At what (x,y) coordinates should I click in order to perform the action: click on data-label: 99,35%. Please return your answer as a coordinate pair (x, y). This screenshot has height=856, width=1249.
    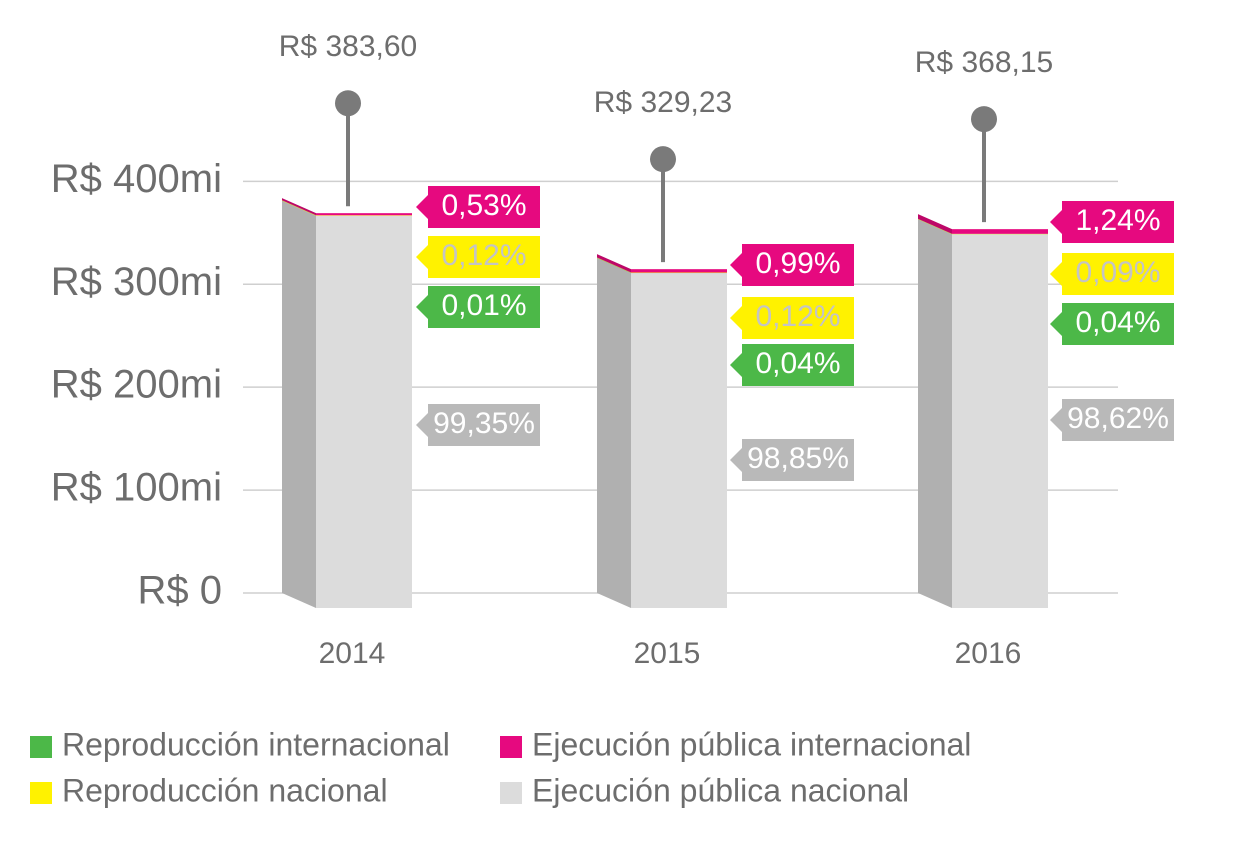
    Looking at the image, I should click on (484, 423).